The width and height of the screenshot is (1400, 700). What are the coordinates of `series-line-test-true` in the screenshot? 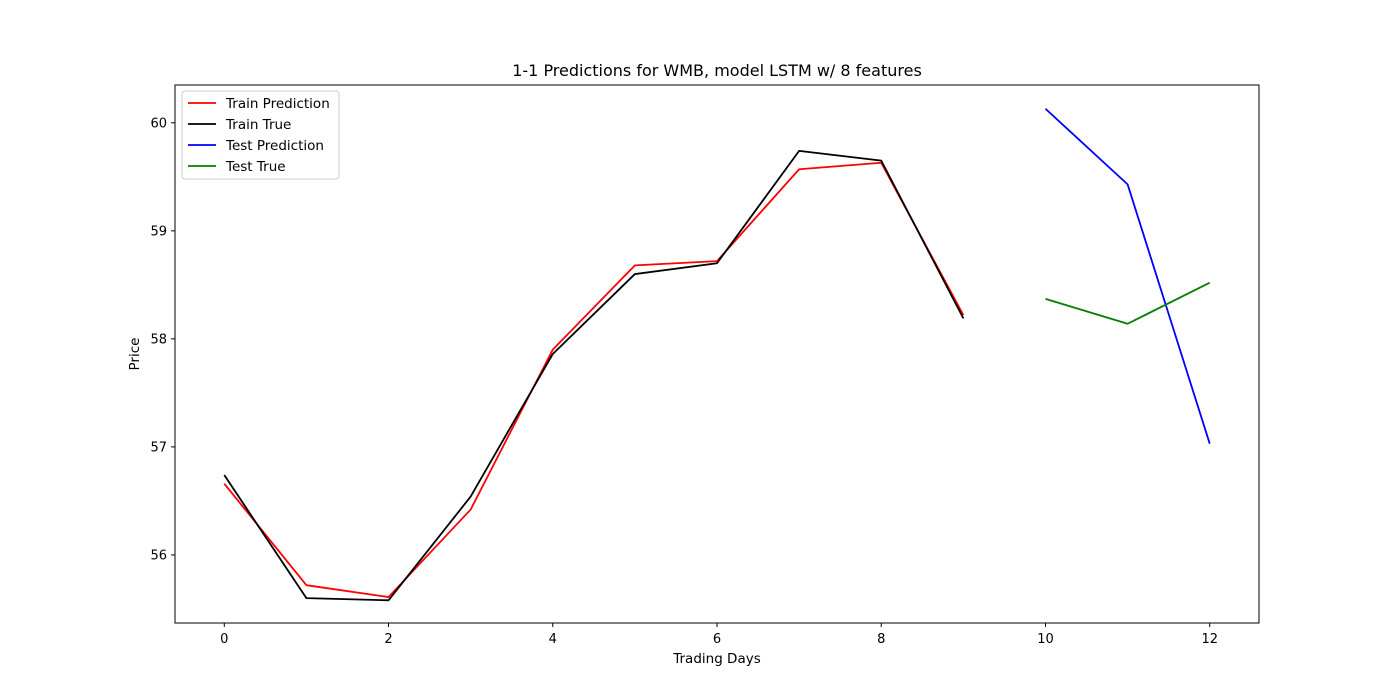 It's located at (1128, 303).